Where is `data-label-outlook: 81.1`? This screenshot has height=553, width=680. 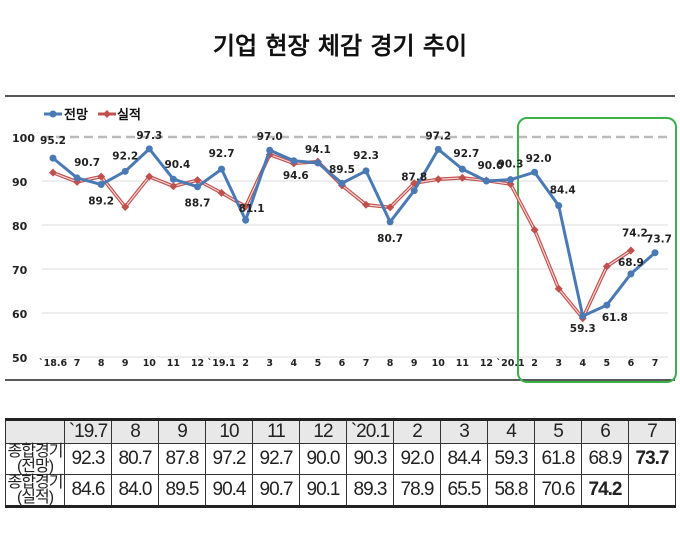
data-label-outlook: 81.1 is located at coordinates (252, 209).